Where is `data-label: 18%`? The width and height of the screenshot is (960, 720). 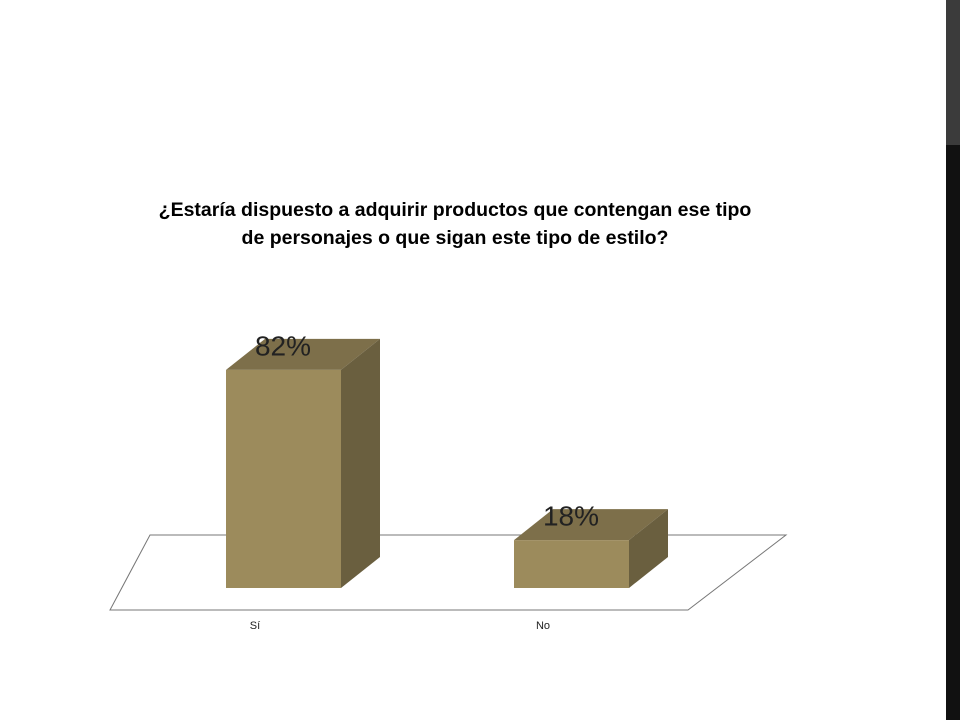 data-label: 18% is located at coordinates (571, 516).